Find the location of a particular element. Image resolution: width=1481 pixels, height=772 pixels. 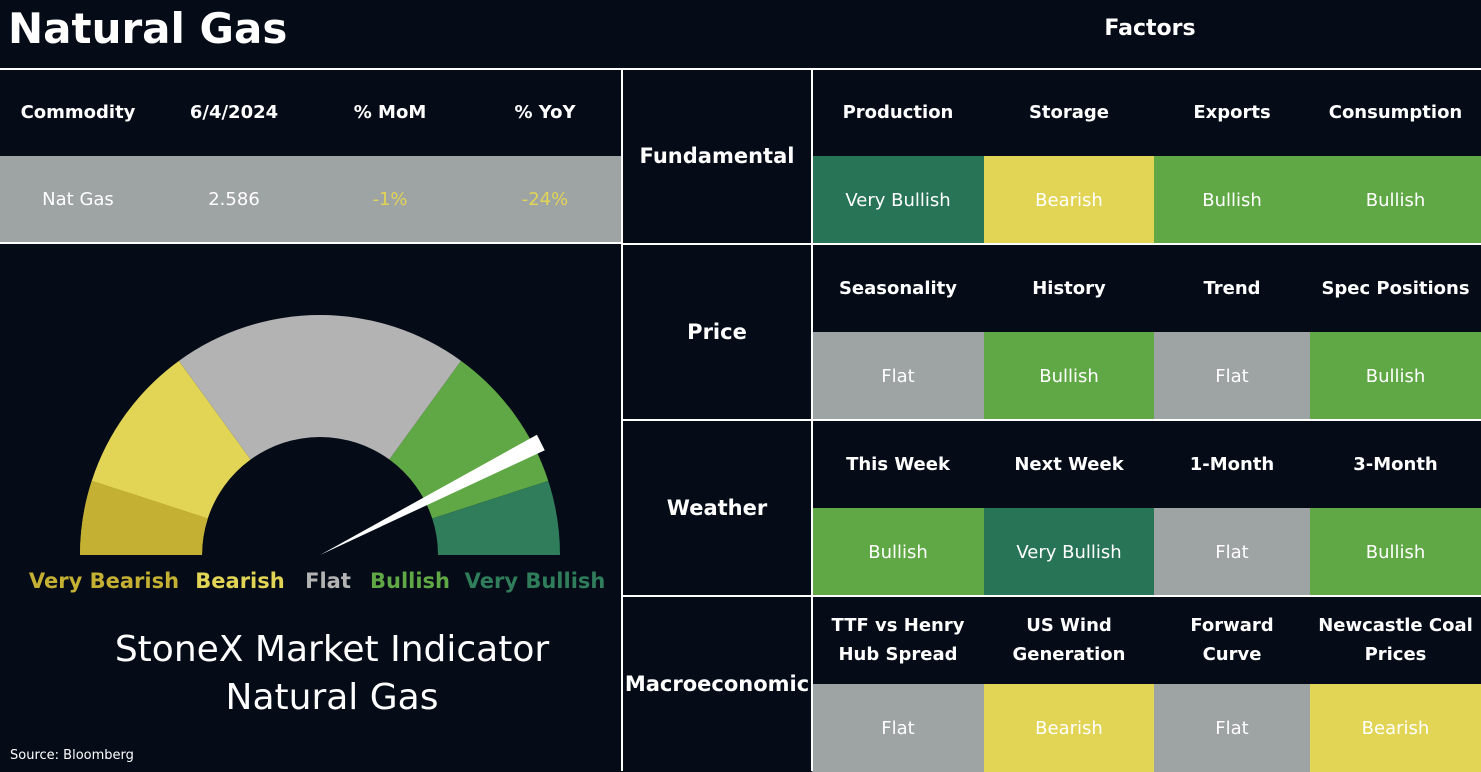

table-header: 6/4/2024 is located at coordinates (234, 112).